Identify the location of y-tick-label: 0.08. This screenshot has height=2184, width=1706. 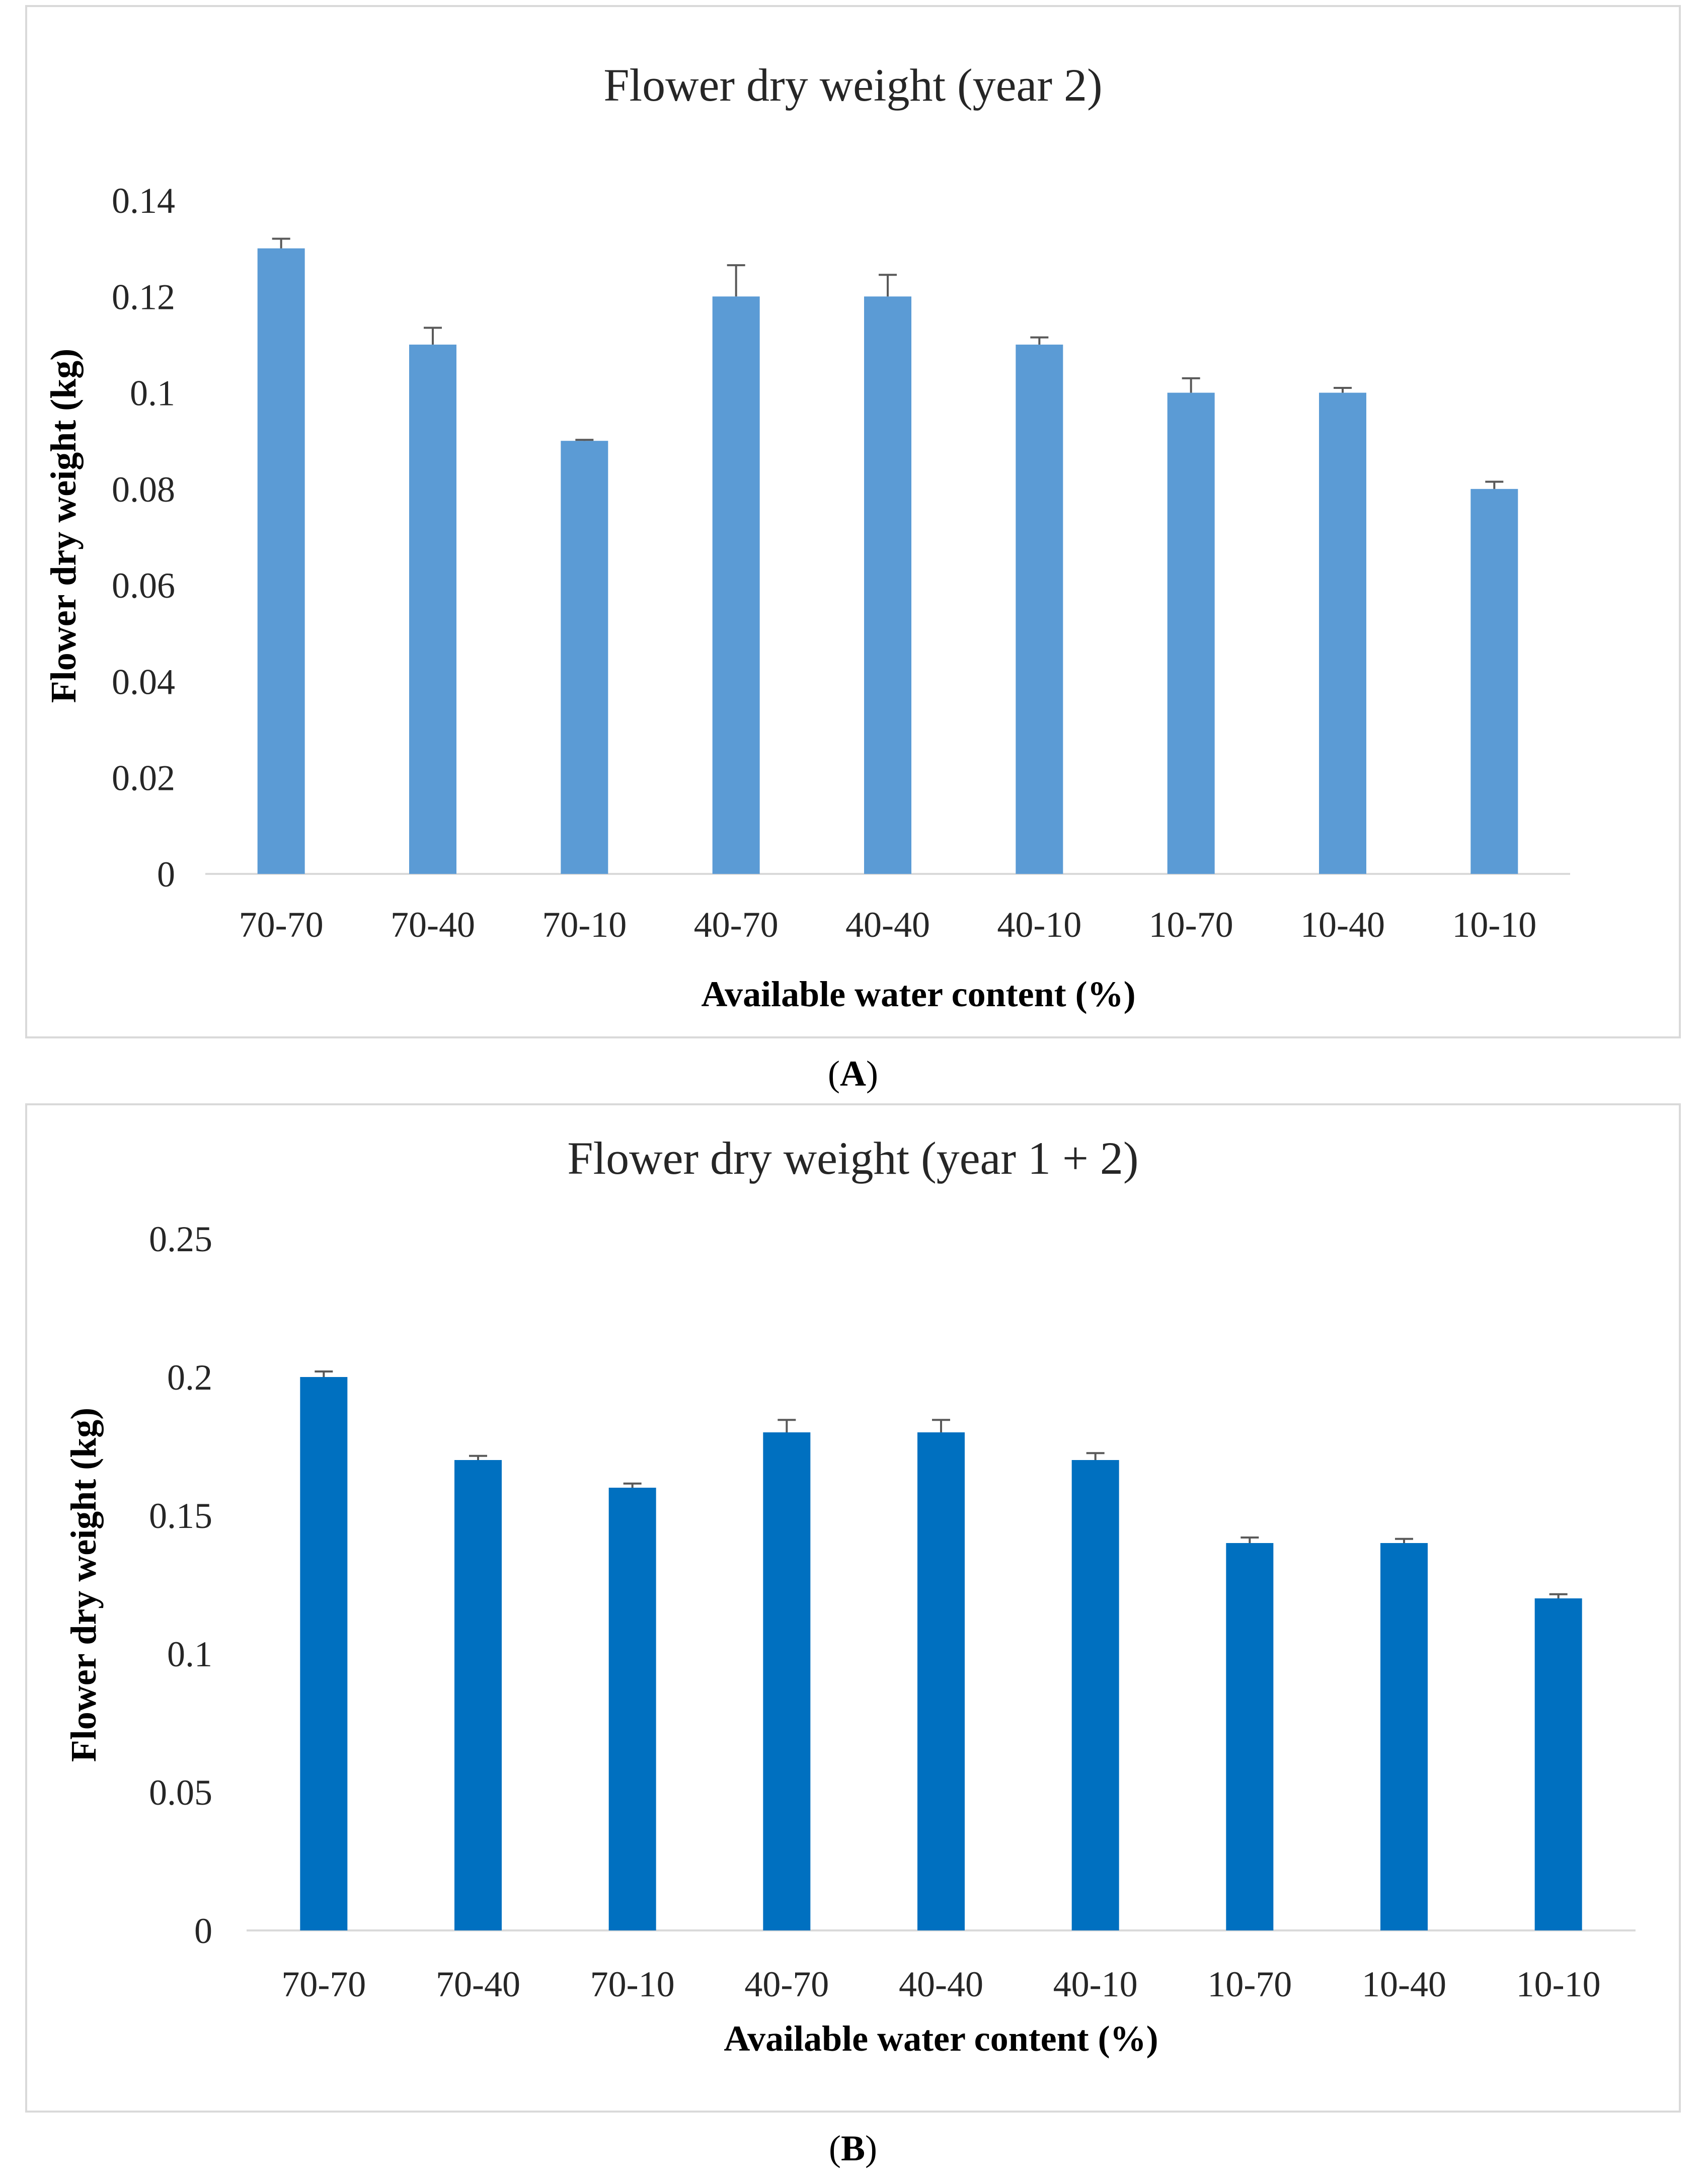
(143, 490).